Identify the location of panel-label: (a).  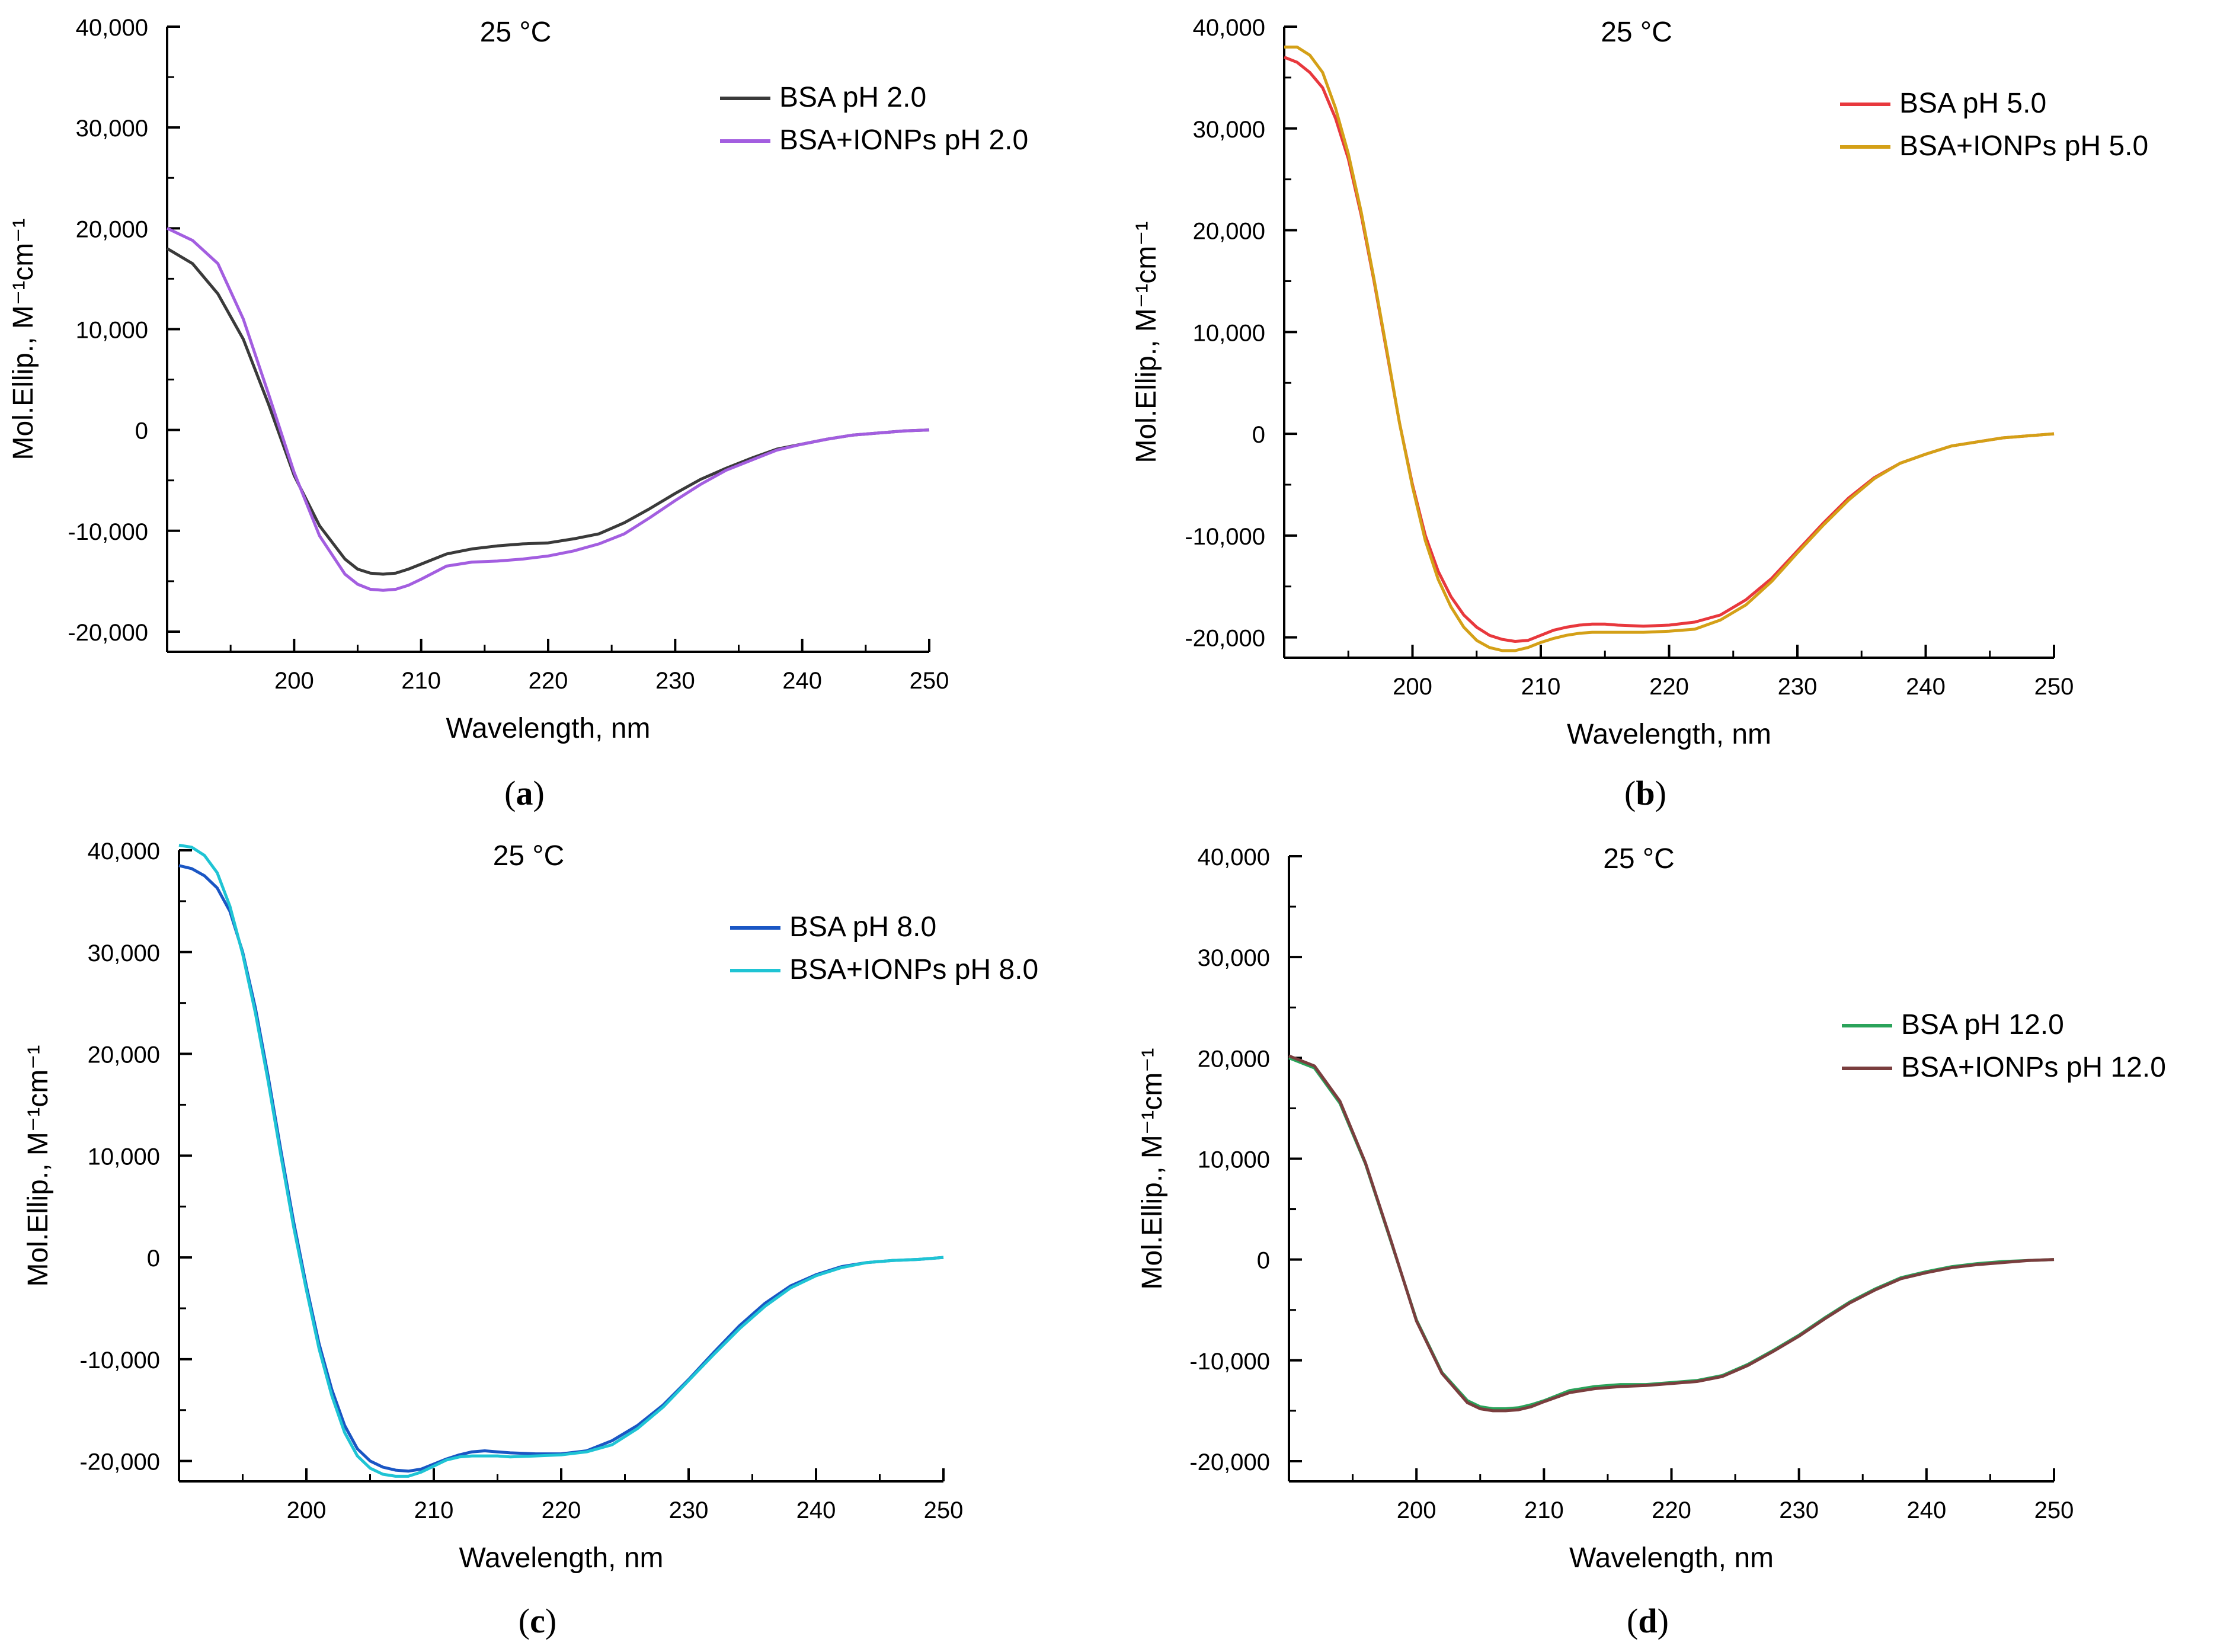
(524, 793).